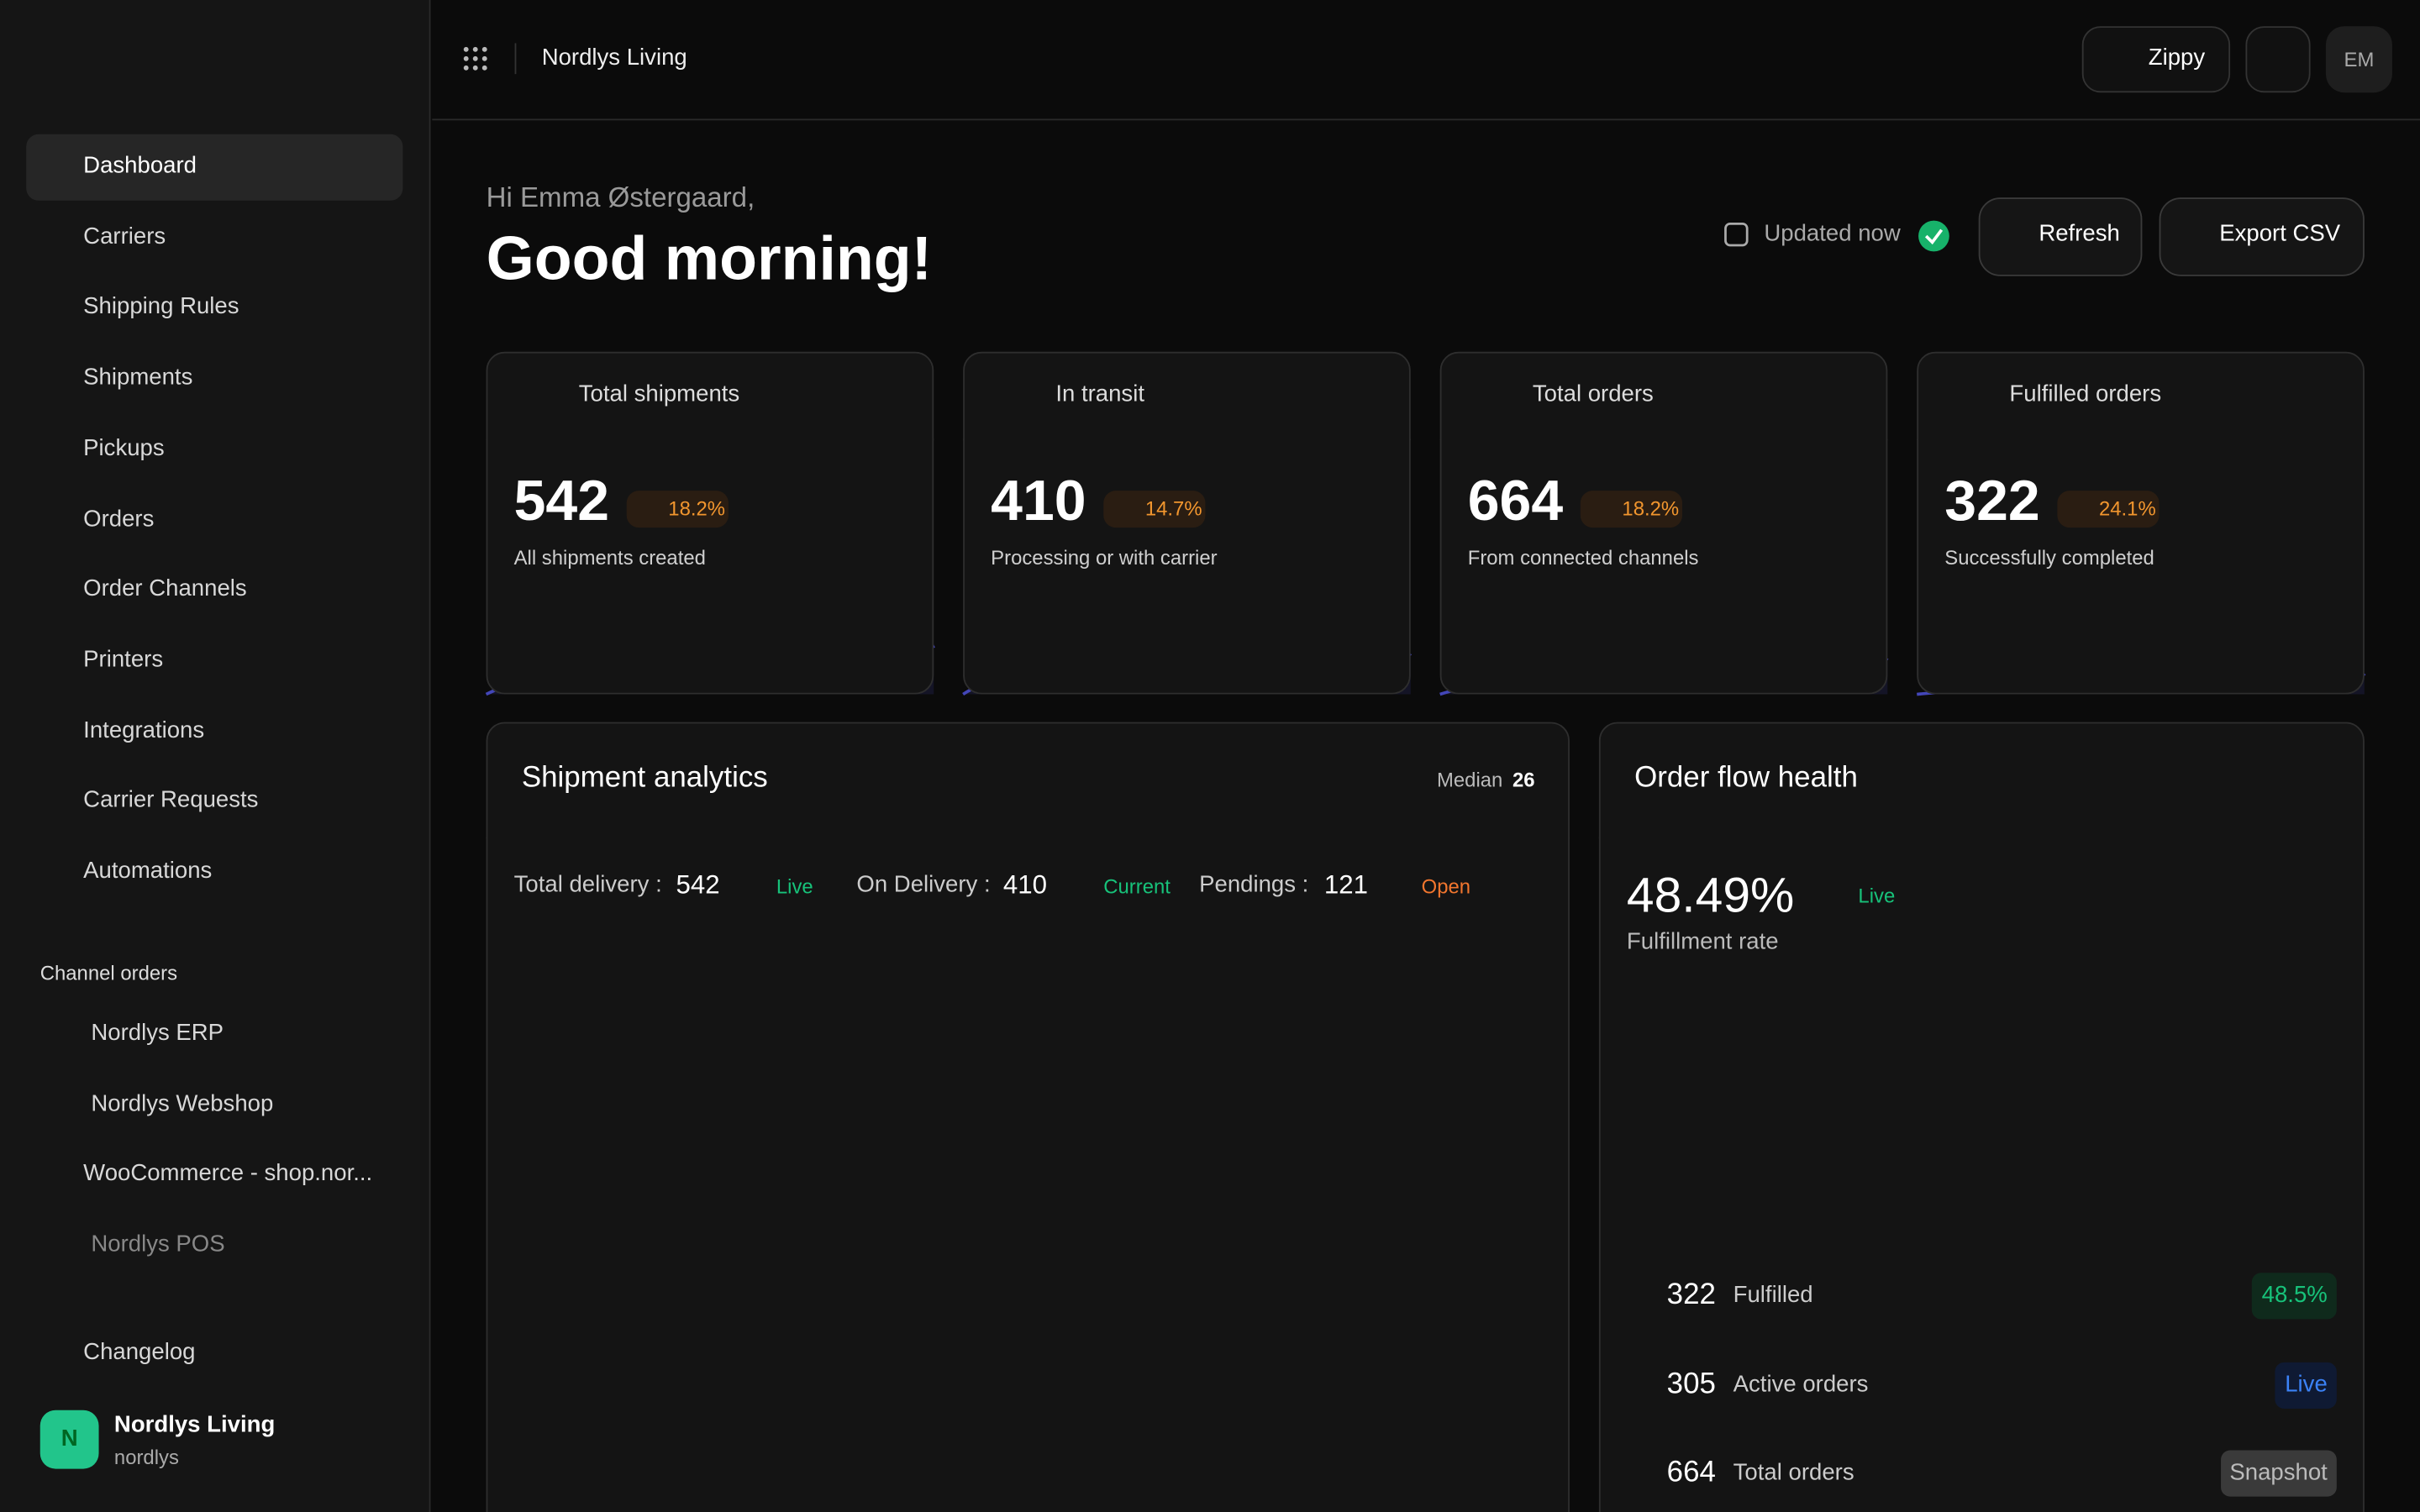 The image size is (2420, 1512). What do you see at coordinates (2278, 1473) in the screenshot?
I see `summary-badge: Snapshot` at bounding box center [2278, 1473].